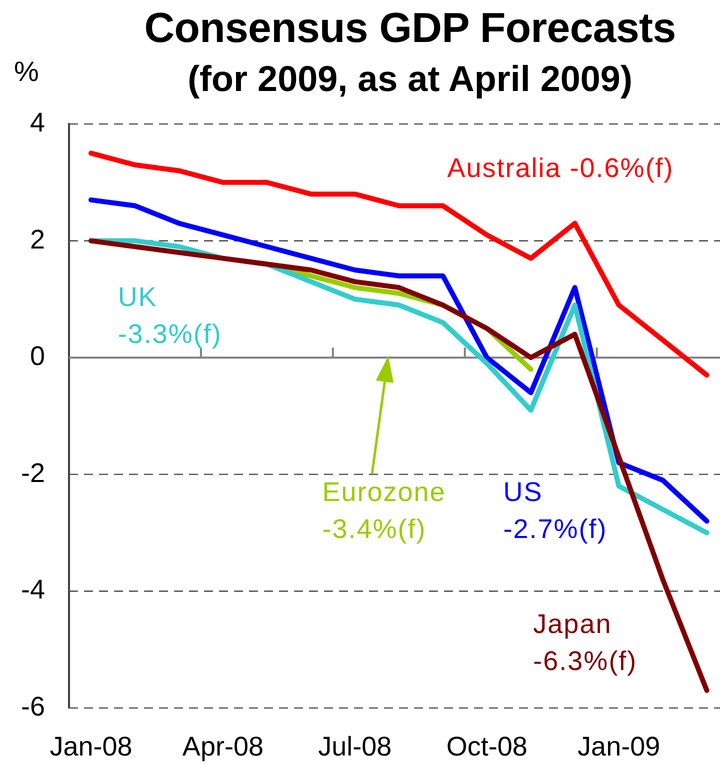 The image size is (720, 765). Describe the element at coordinates (384, 510) in the screenshot. I see `text: Eurozone -3.4%(f)` at that location.